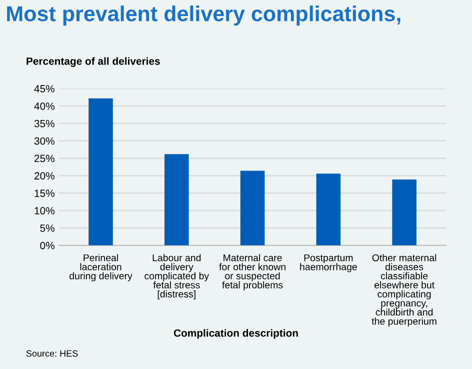 Image resolution: width=472 pixels, height=369 pixels. I want to click on x-axis-title: Complication description, so click(236, 334).